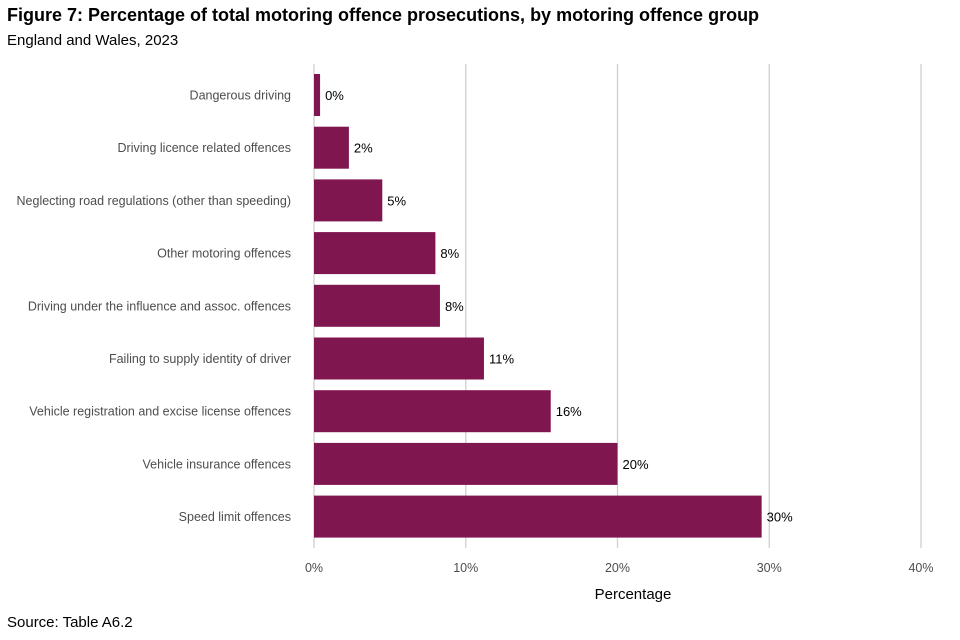 The height and width of the screenshot is (640, 960). I want to click on x-axis-title: Percentage, so click(633, 594).